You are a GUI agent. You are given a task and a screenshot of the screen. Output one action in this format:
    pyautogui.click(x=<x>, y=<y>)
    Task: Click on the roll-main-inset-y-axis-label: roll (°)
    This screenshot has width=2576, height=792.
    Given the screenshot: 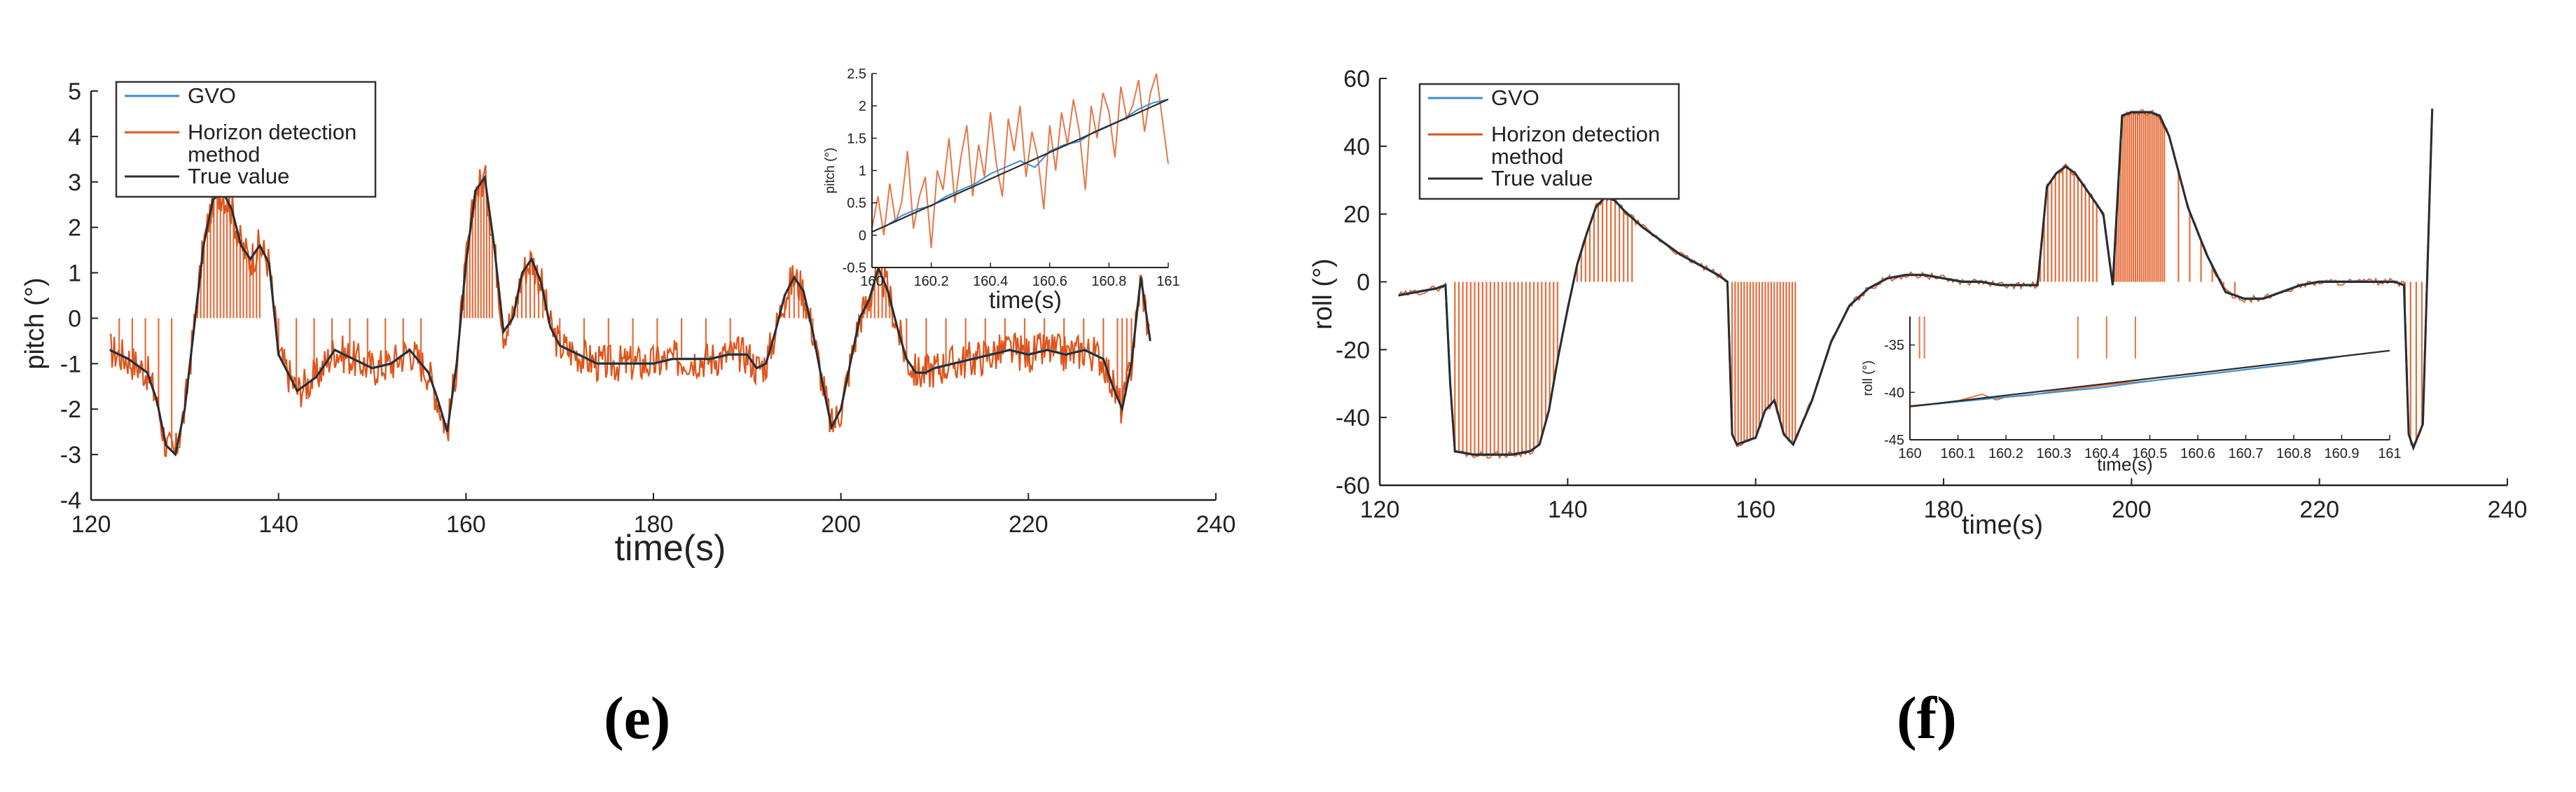 What is the action you would take?
    pyautogui.click(x=1869, y=378)
    